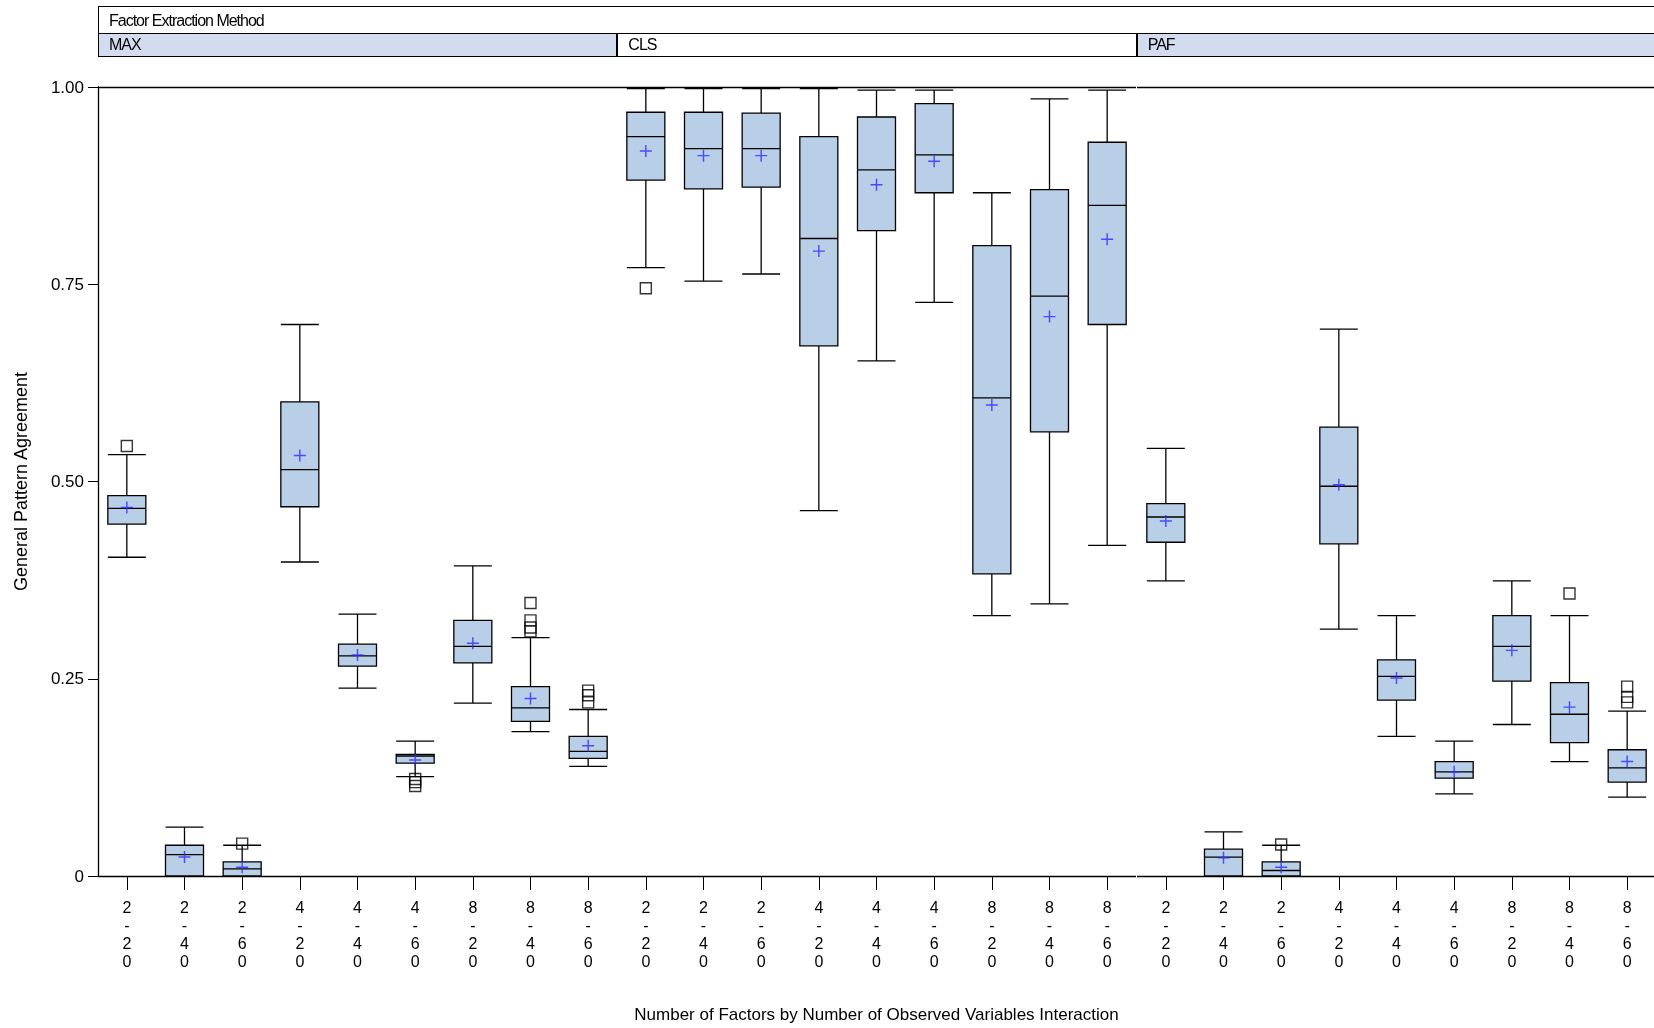 The image size is (1654, 1028). What do you see at coordinates (877, 1014) in the screenshot?
I see `x-axis-title: Number of Factors by Number of Observed Variables Interaction` at bounding box center [877, 1014].